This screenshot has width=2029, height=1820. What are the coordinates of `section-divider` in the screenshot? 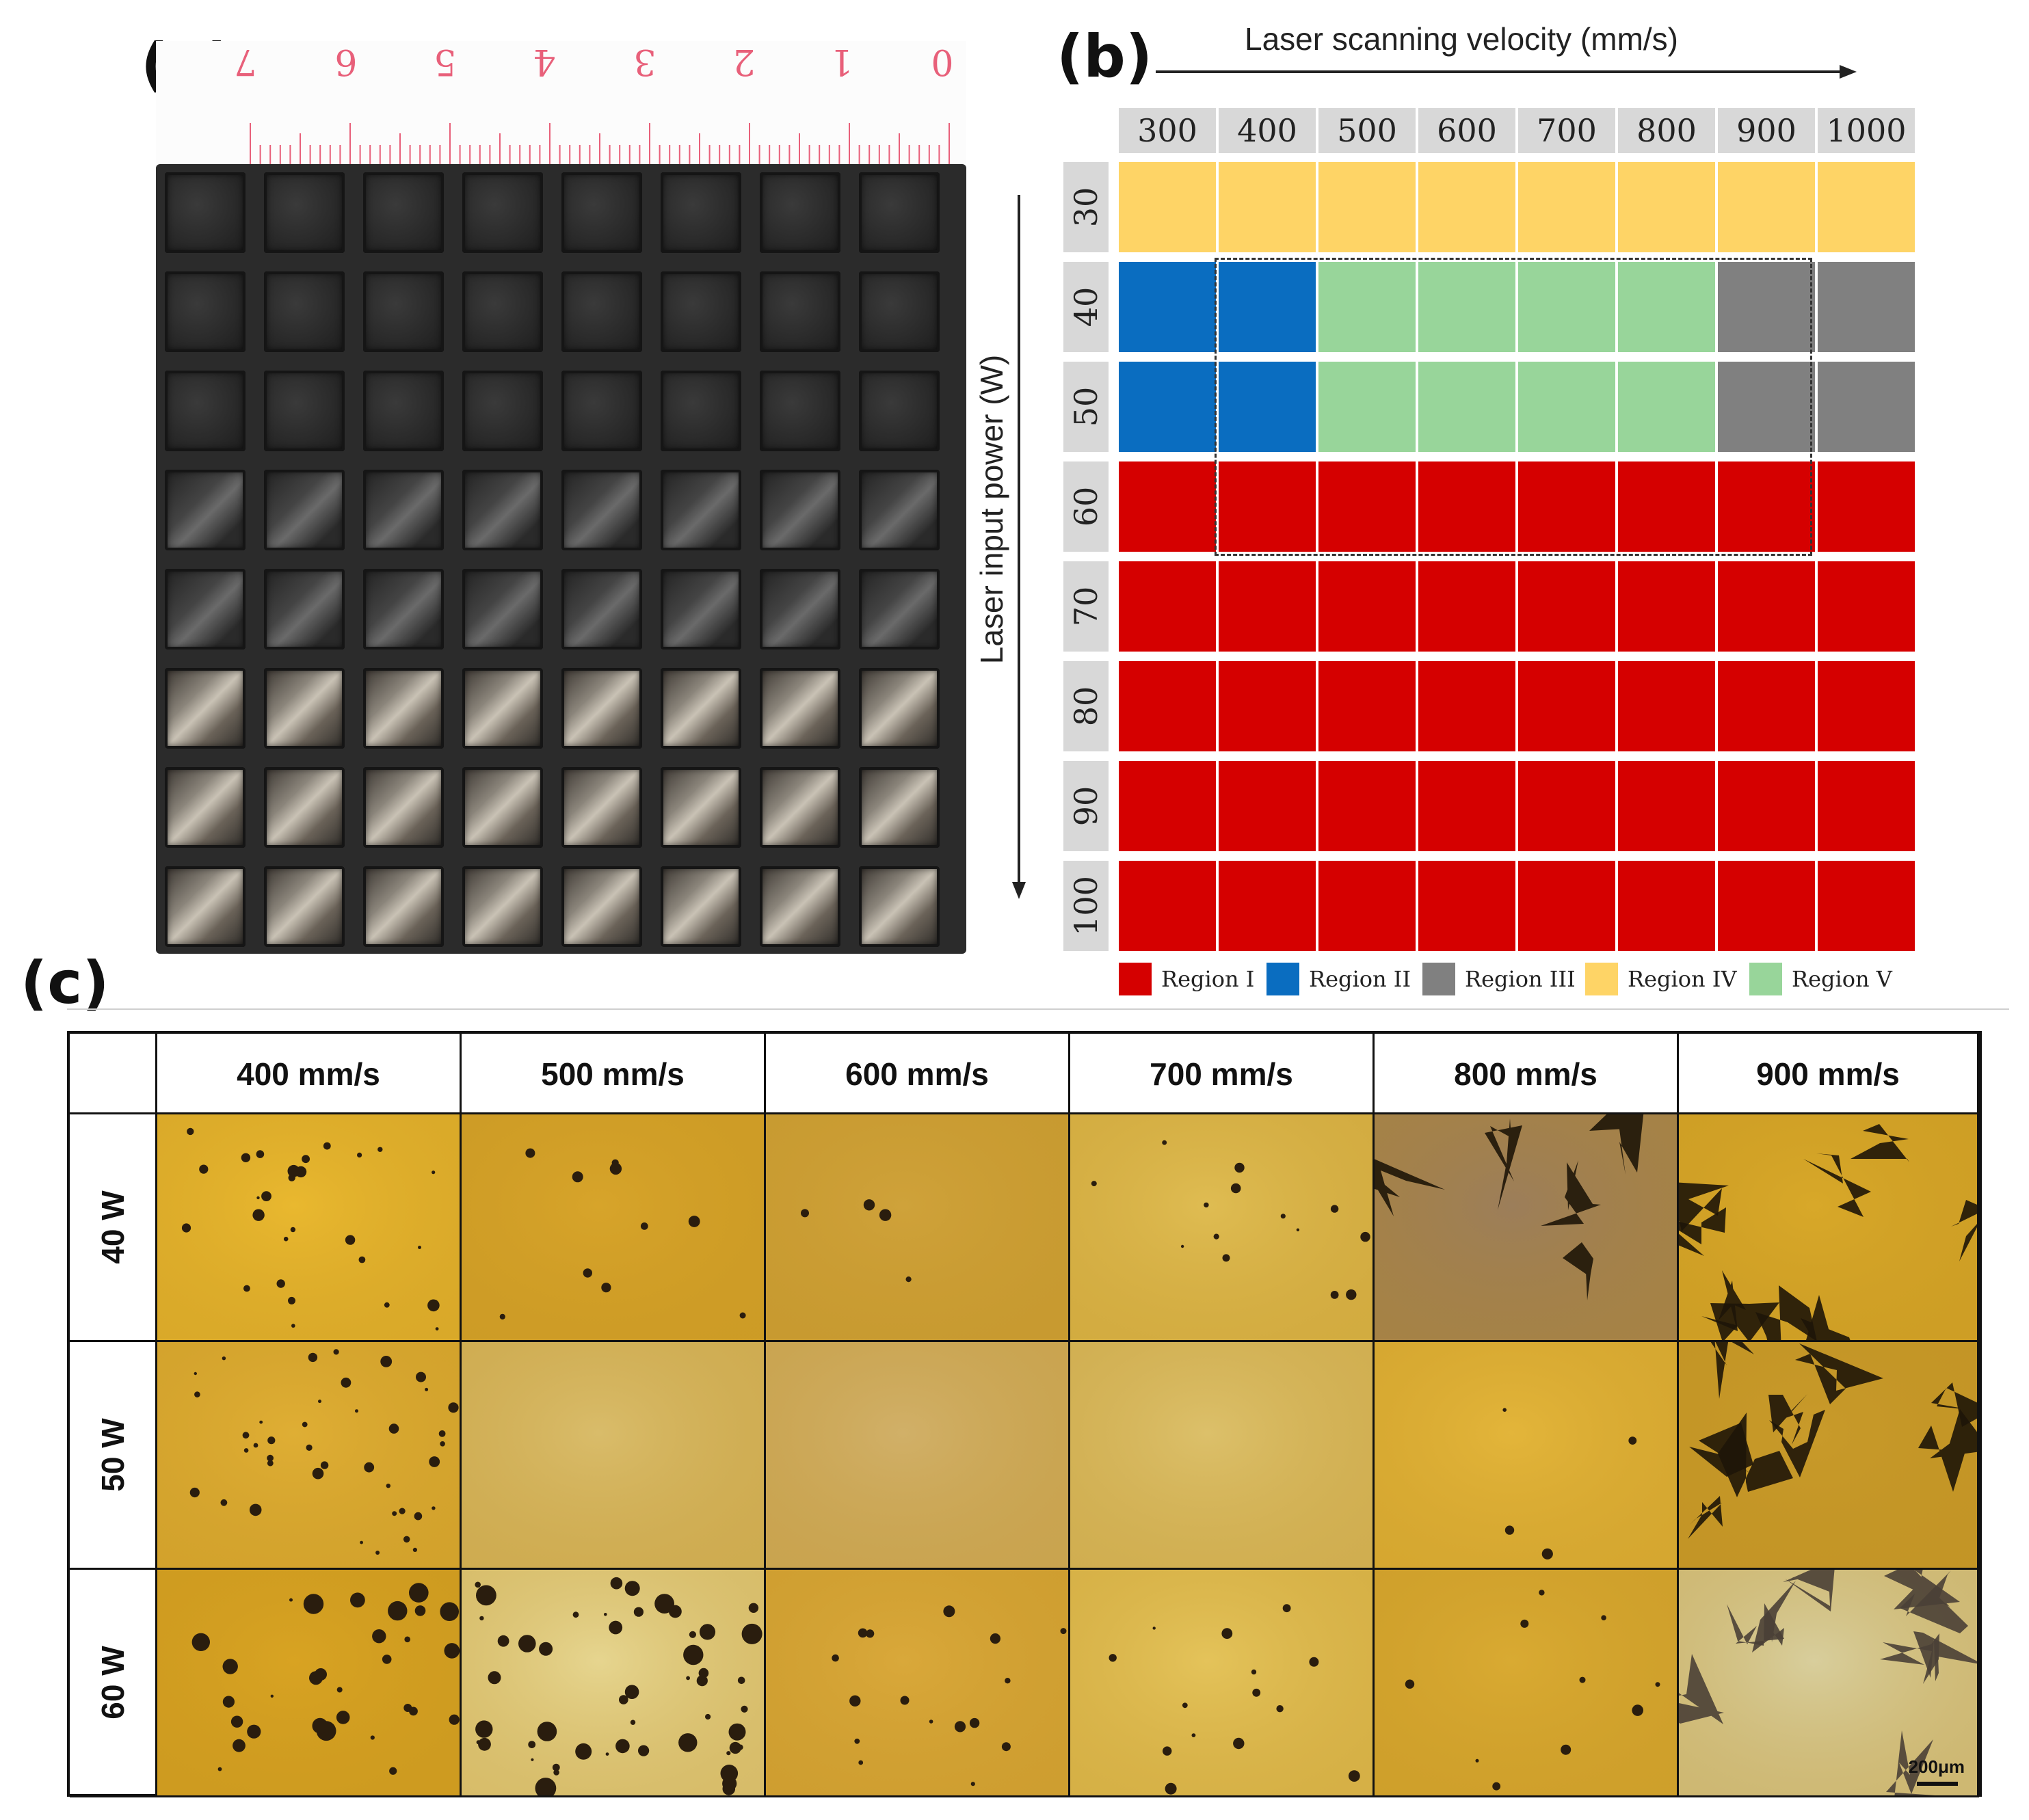 It's located at (1038, 1009).